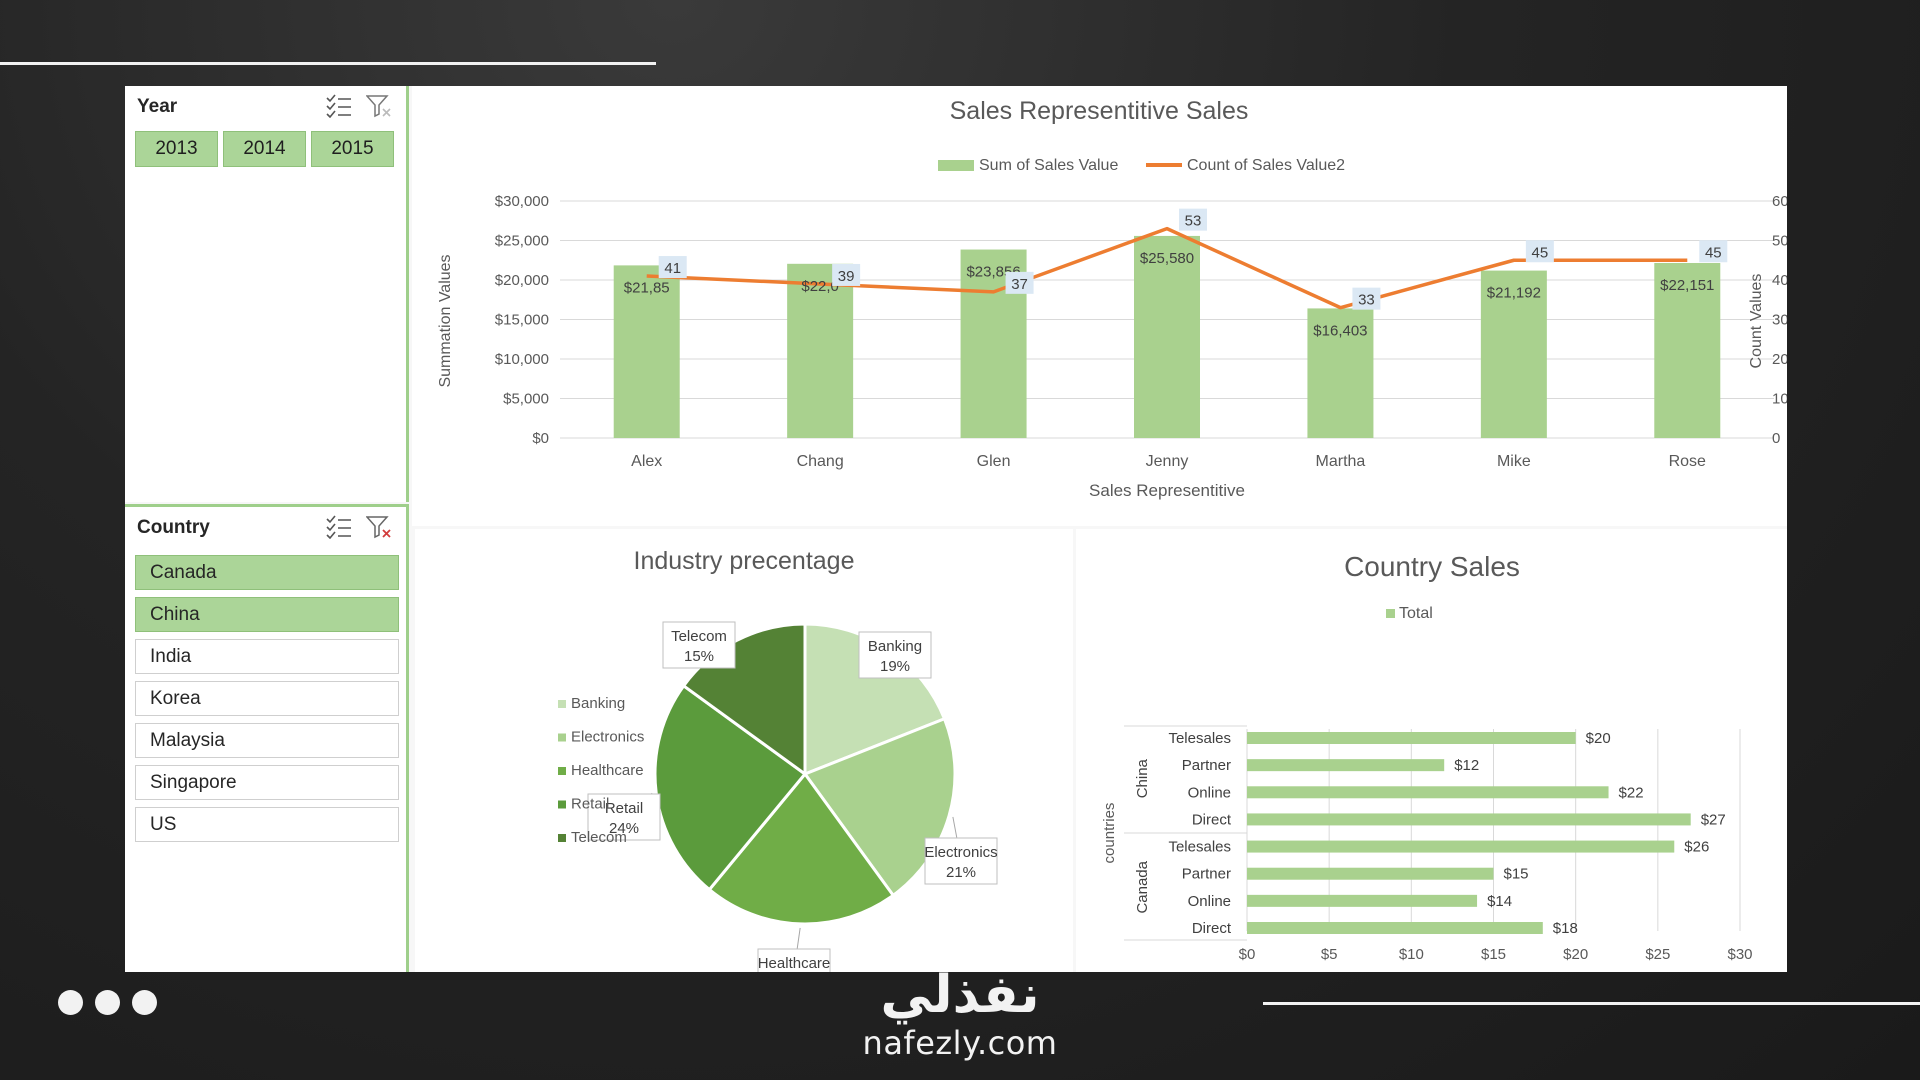 Image resolution: width=1920 pixels, height=1080 pixels. I want to click on pie-slice-healthcare, so click(801, 848).